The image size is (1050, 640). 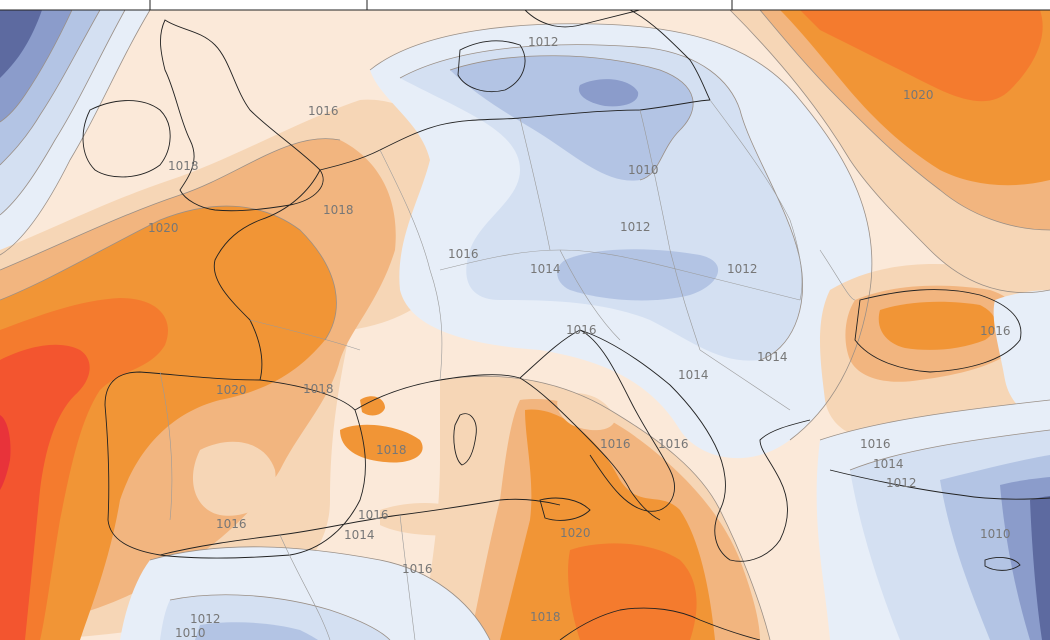 What do you see at coordinates (581, 330) in the screenshot?
I see `label-1016-alps: 1016` at bounding box center [581, 330].